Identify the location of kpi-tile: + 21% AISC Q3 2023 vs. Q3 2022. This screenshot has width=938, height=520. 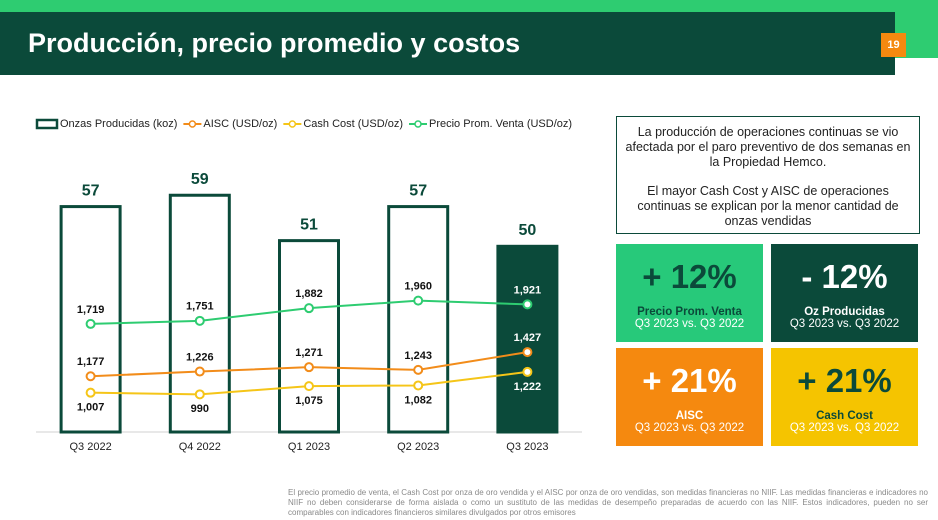
(689, 397).